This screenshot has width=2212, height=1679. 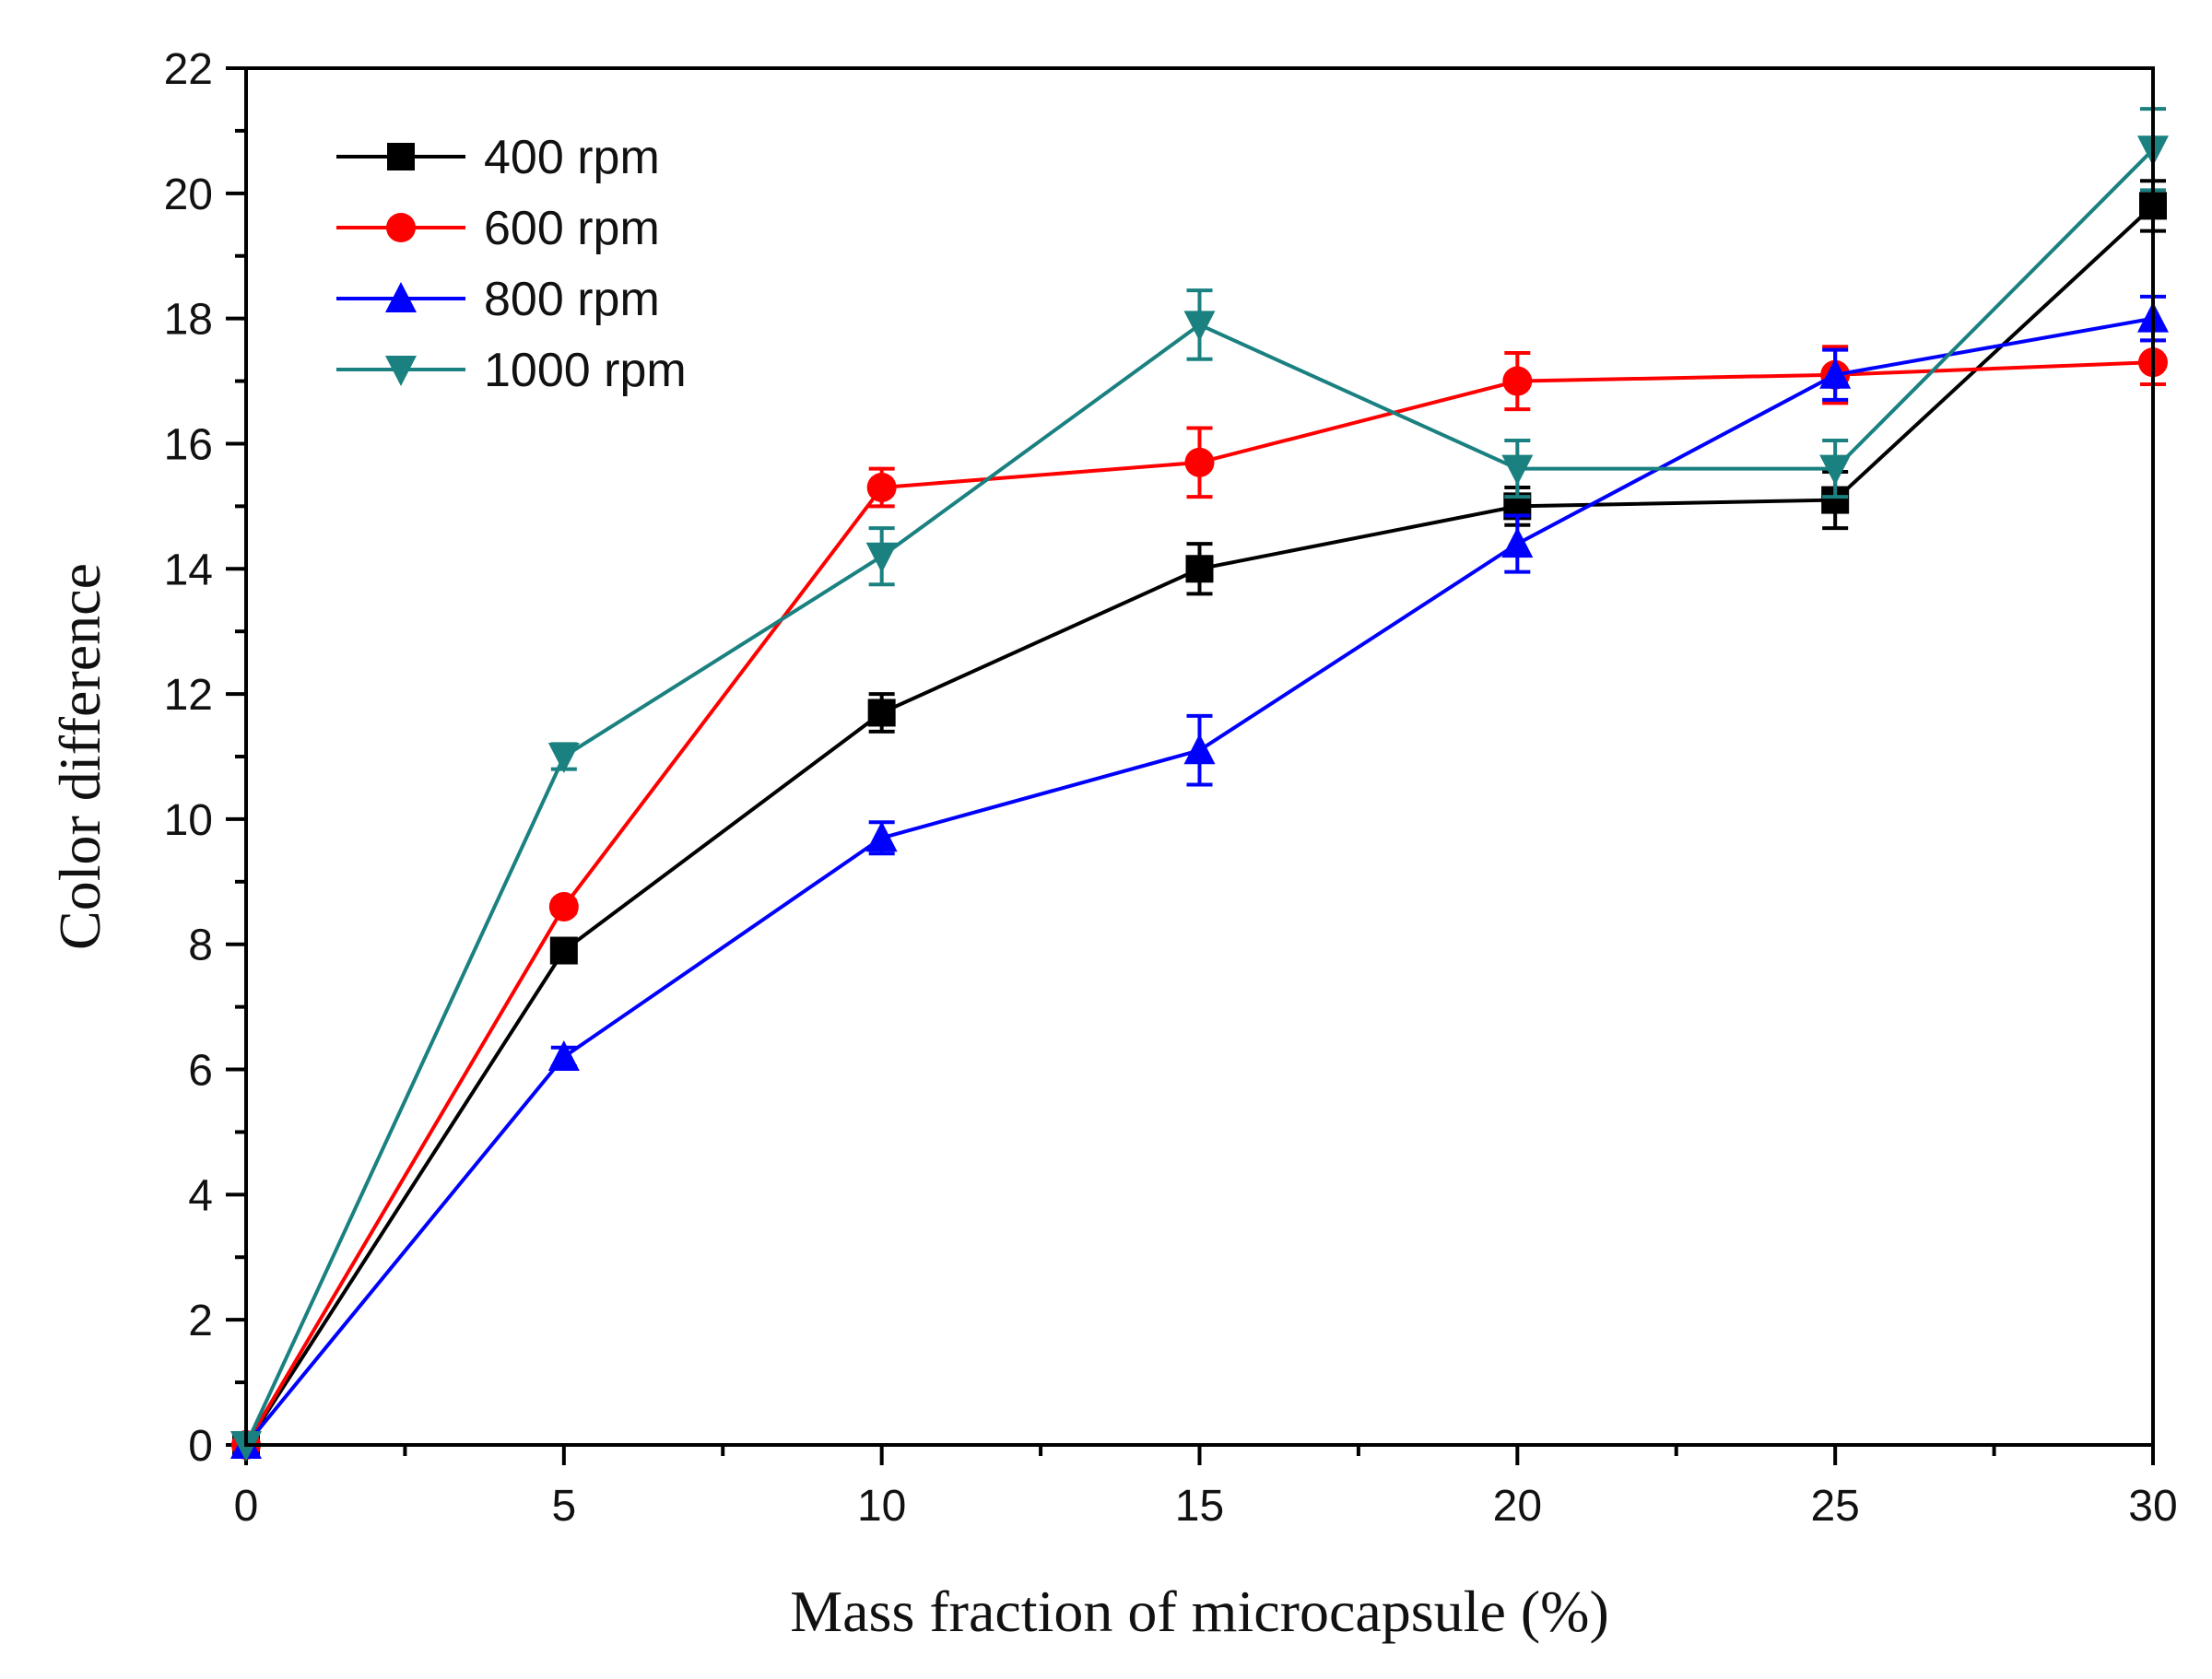 What do you see at coordinates (188, 570) in the screenshot?
I see `y-tick-label: 14` at bounding box center [188, 570].